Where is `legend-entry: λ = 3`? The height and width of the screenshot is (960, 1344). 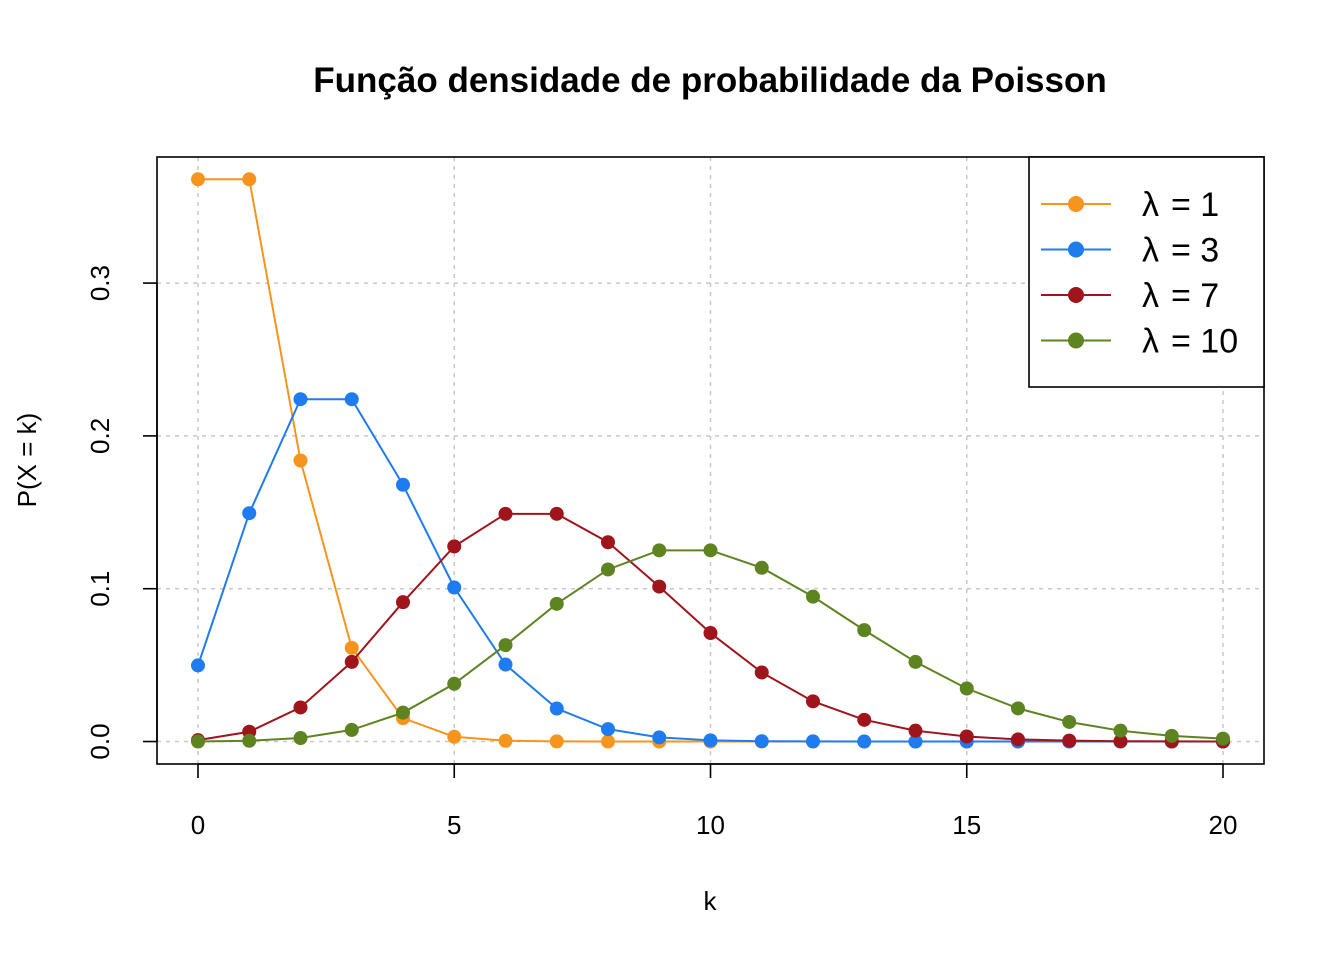
legend-entry: λ = 3 is located at coordinates (1130, 251).